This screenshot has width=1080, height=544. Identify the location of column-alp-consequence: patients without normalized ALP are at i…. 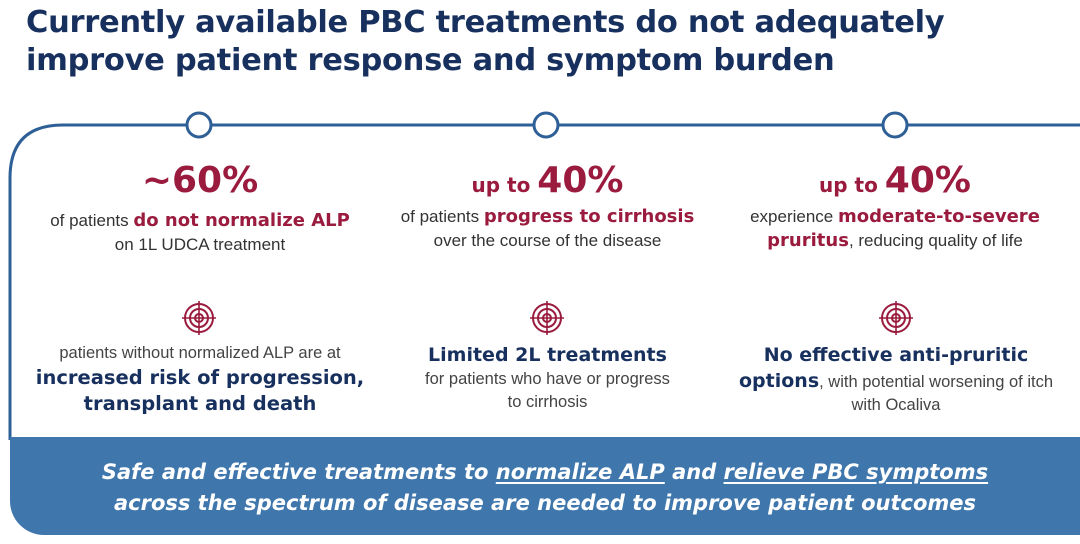
(200, 379).